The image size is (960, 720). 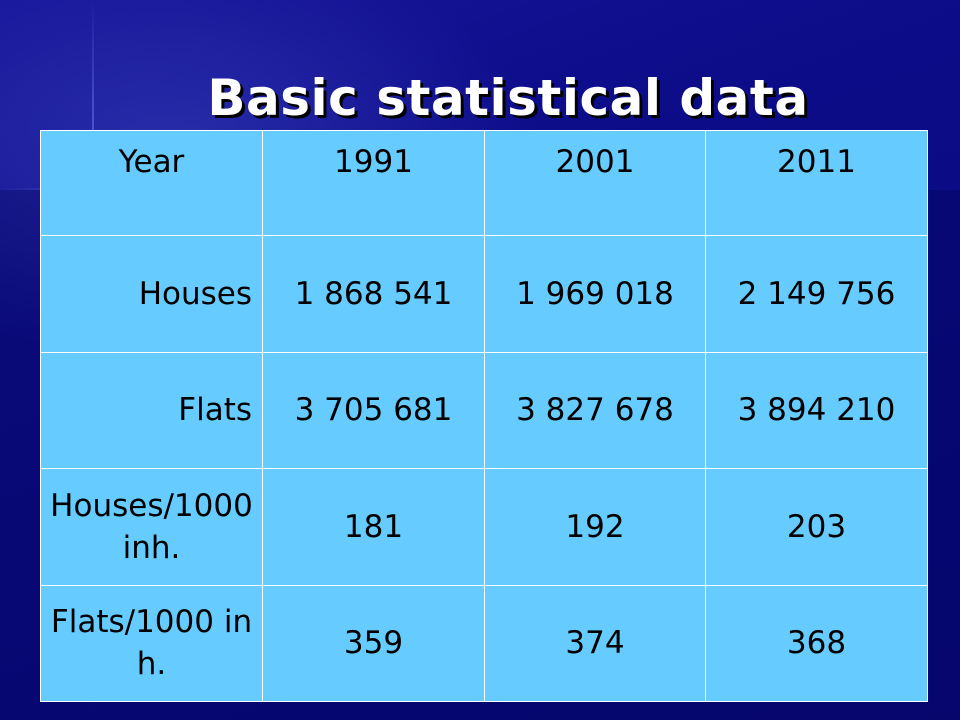 What do you see at coordinates (151, 294) in the screenshot?
I see `row-label-houses: Houses` at bounding box center [151, 294].